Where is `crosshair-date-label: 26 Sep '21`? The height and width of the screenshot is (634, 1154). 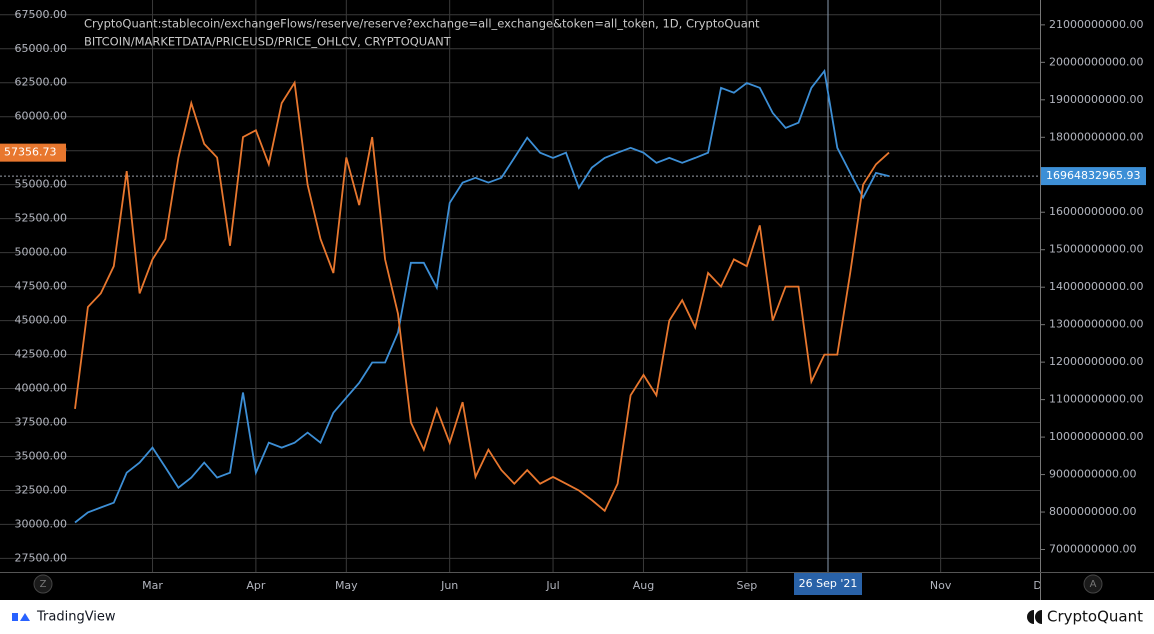 crosshair-date-label: 26 Sep '21 is located at coordinates (828, 583).